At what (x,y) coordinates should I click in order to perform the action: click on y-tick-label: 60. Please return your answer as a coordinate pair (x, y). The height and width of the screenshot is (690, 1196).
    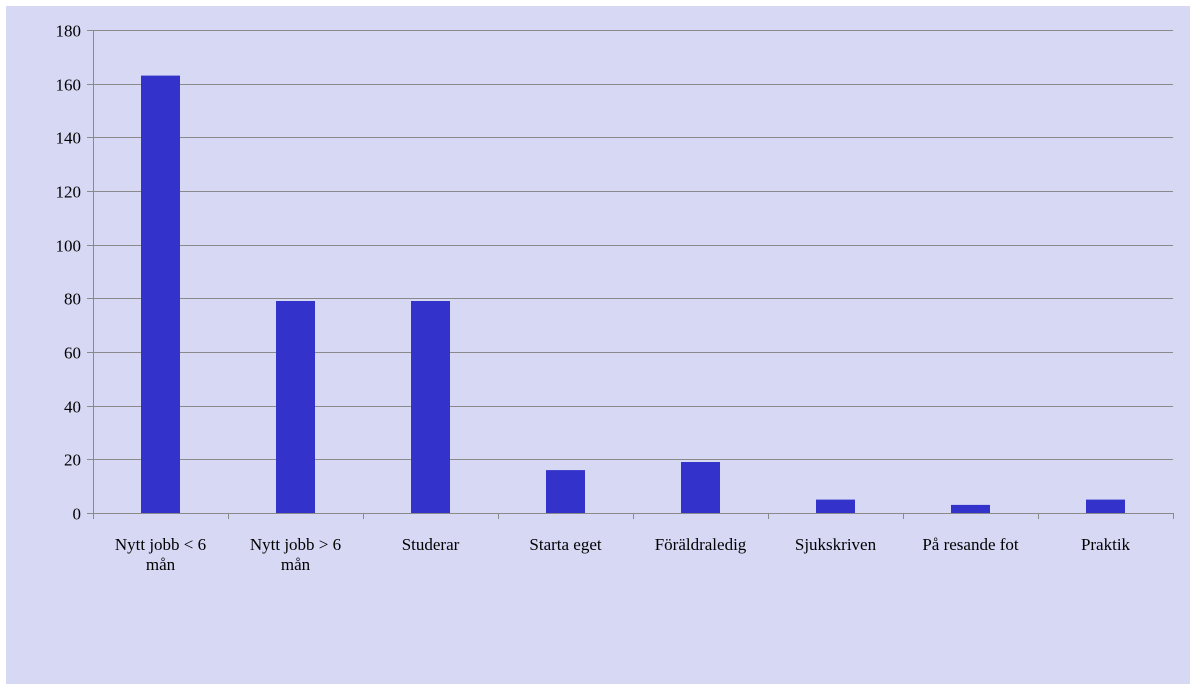
    Looking at the image, I should click on (72, 353).